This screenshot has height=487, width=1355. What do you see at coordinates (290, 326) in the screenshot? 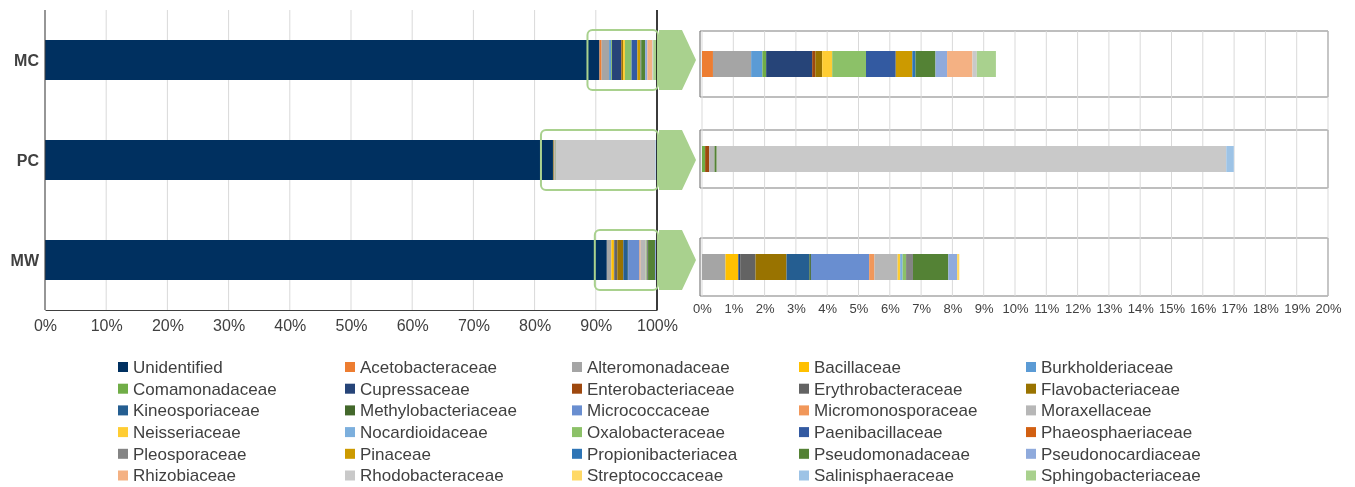
I see `x-tick-label: 40%` at bounding box center [290, 326].